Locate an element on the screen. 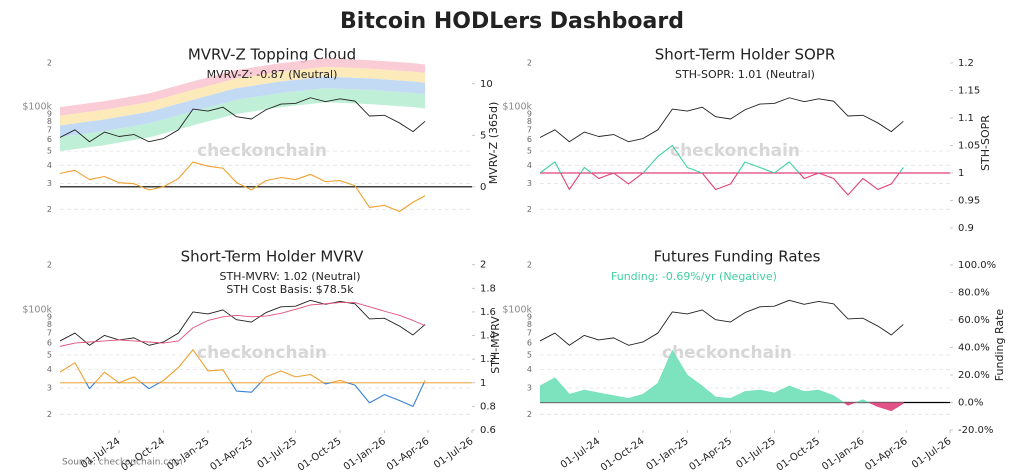 This screenshot has height=473, width=1024. y2-tick-label: 40.0% is located at coordinates (974, 347).